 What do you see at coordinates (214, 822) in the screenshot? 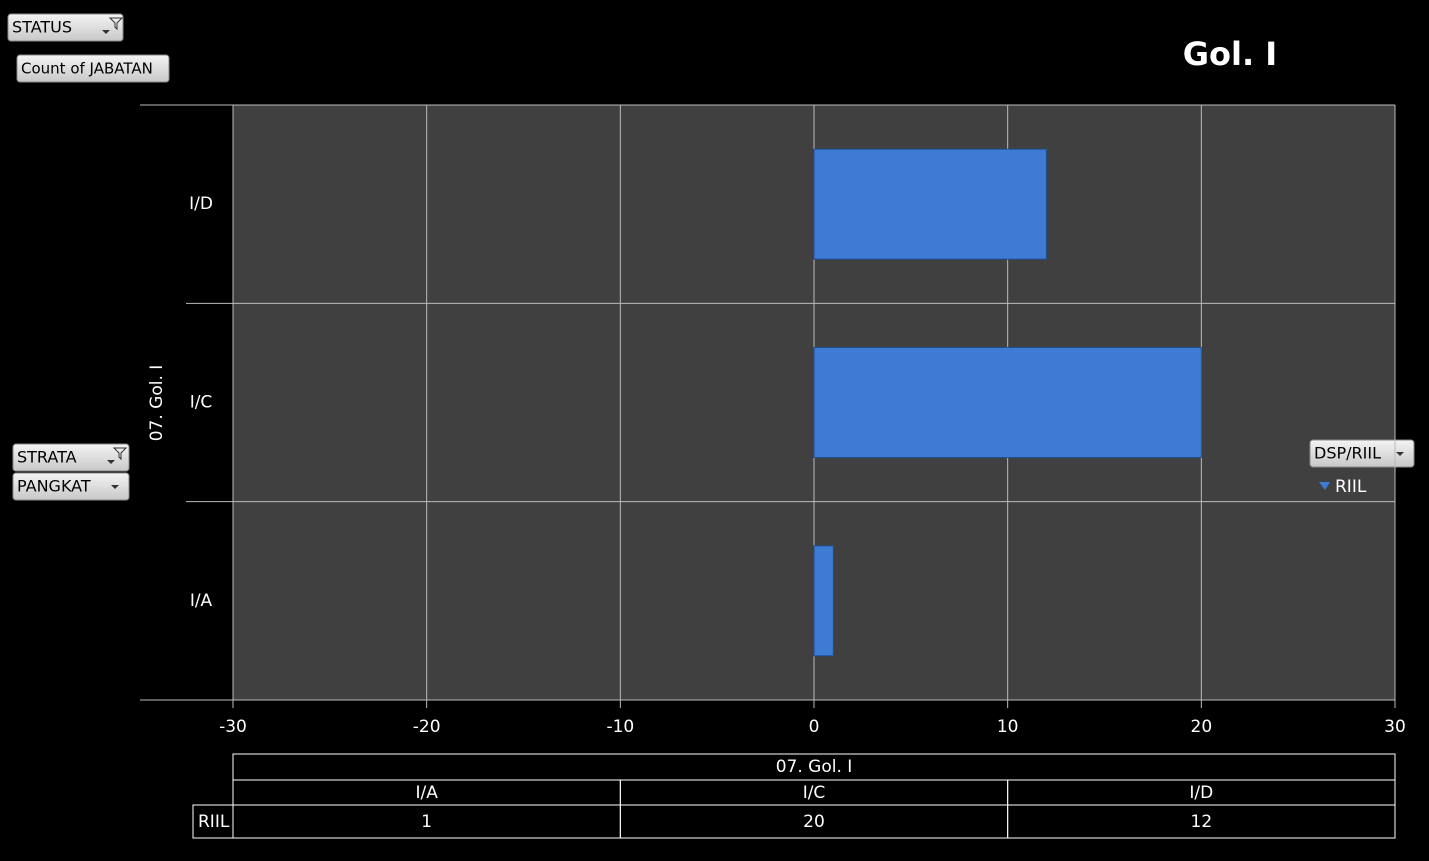
I see `table-series-name: RIIL` at bounding box center [214, 822].